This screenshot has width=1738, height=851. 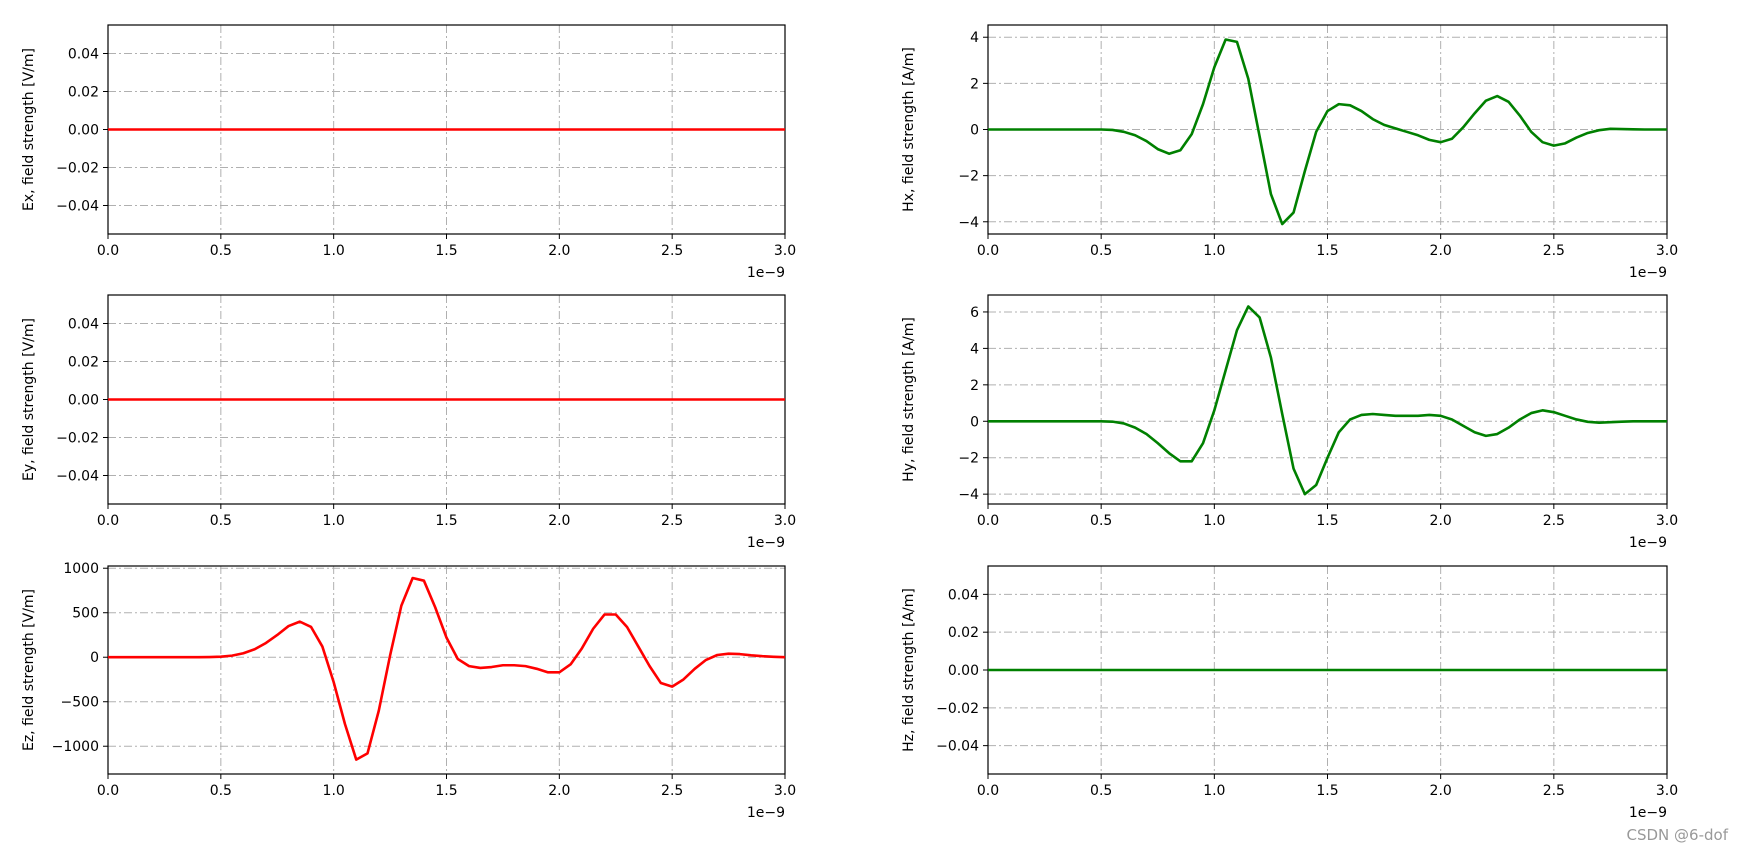 I want to click on y-tick-label: −1000, so click(x=75, y=747).